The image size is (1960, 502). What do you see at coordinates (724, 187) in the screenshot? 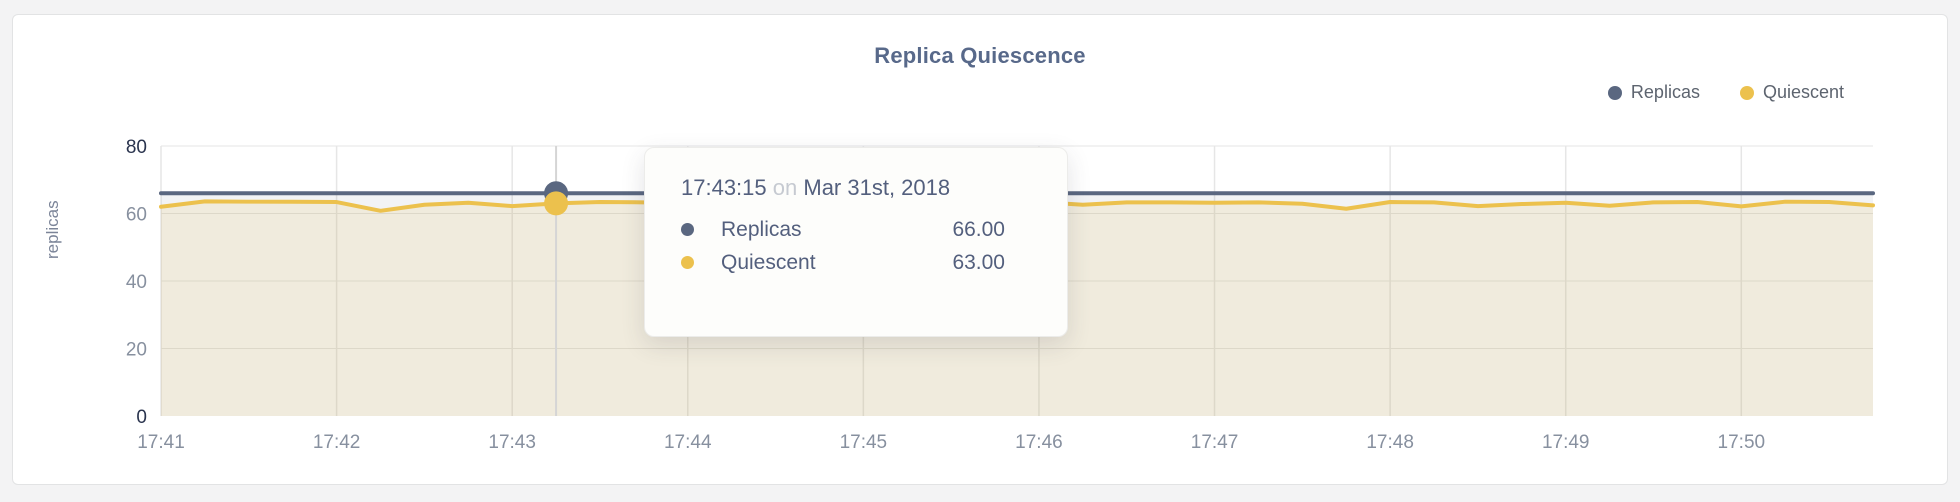
I see `tooltip-time: 17:43:15` at bounding box center [724, 187].